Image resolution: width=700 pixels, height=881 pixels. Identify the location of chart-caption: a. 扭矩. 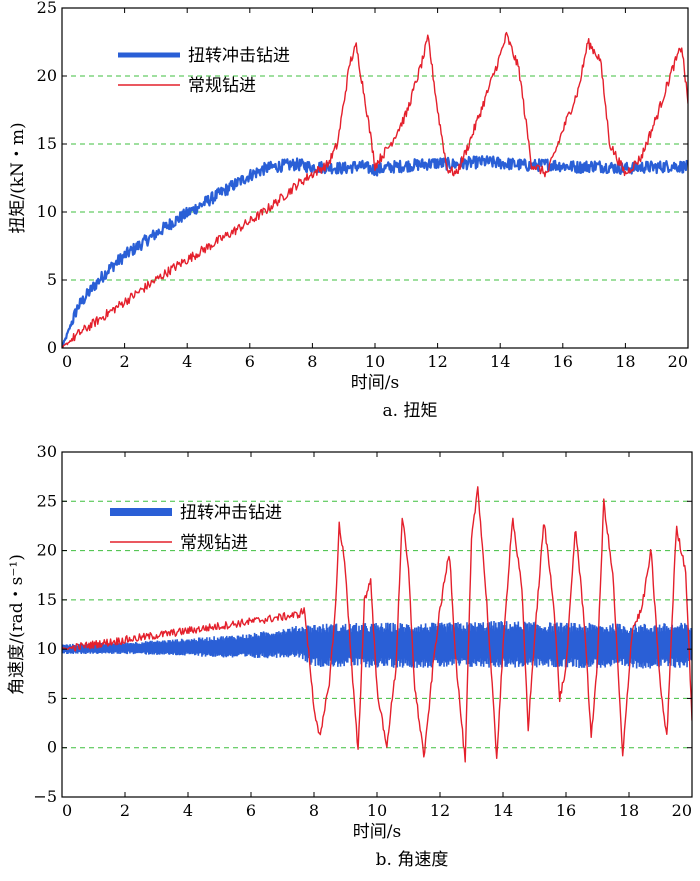
(410, 411).